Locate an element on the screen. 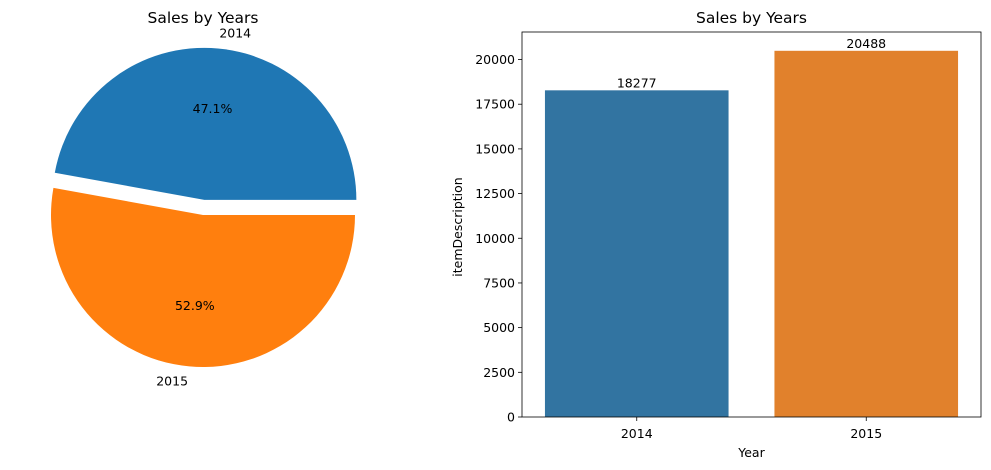  bar-title: Sales by Years is located at coordinates (751, 18).